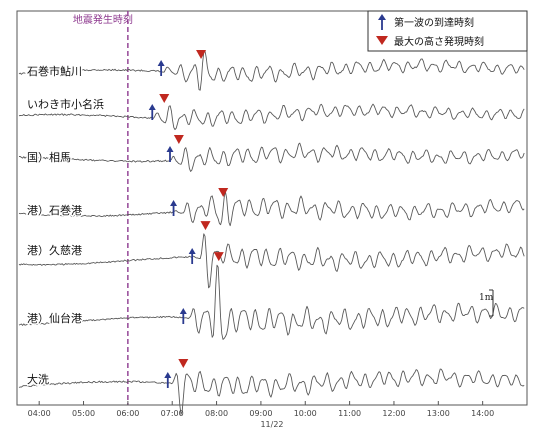 This screenshot has width=538, height=431. I want to click on x-tick-label: 14:00, so click(482, 413).